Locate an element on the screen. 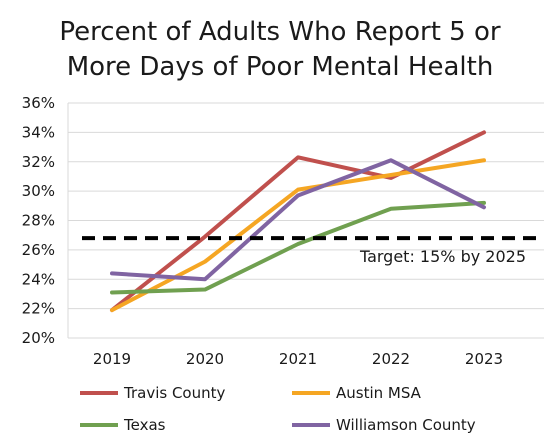 This screenshot has width=559, height=446. y-tick-labels: 20% 22% 24% 26% 28% 30% 32% 34% 36% is located at coordinates (38, 220).